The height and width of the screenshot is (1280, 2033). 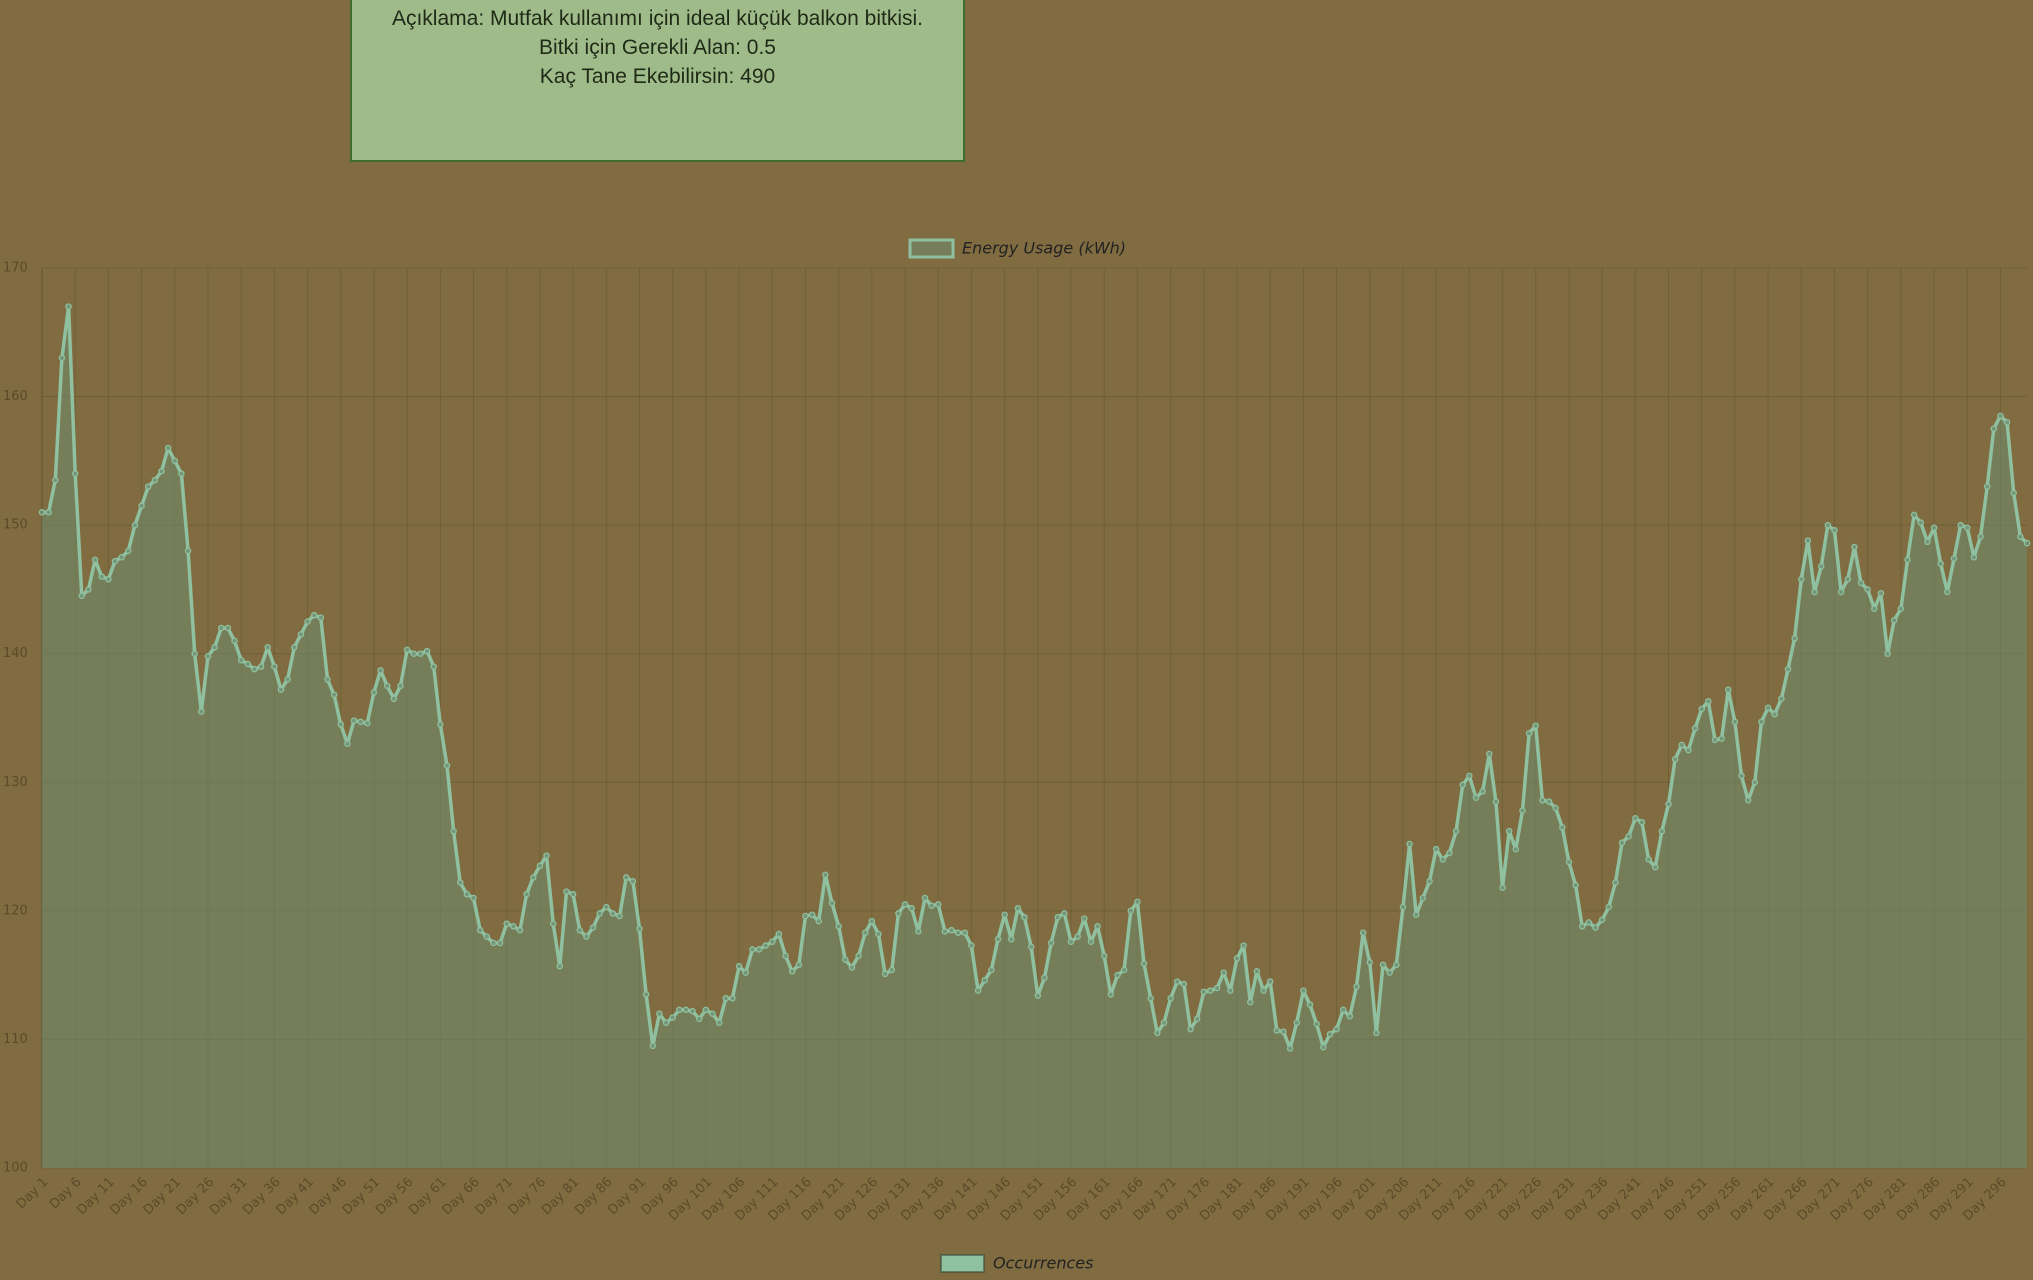 I want to click on x-tick-label: Day 1, so click(x=33, y=1194).